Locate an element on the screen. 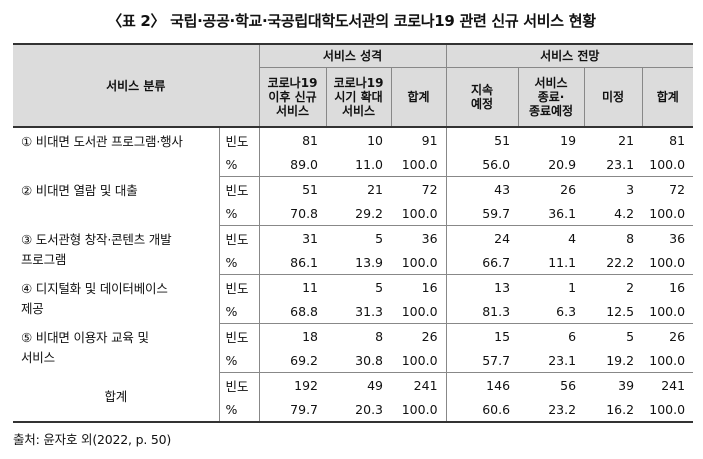 The height and width of the screenshot is (459, 703). row-category: ② 비대면 열람 및 대출 is located at coordinates (116, 201).